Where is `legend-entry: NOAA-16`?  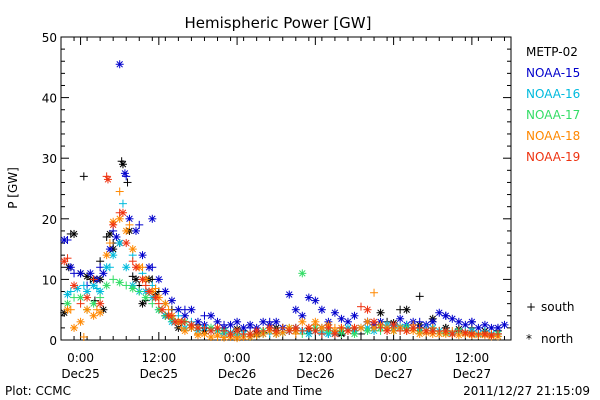
legend-entry: NOAA-16 is located at coordinates (553, 94).